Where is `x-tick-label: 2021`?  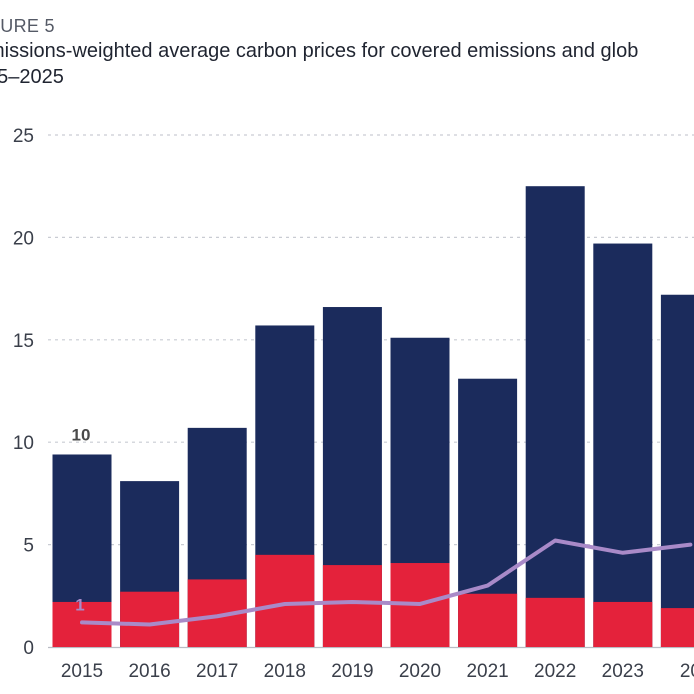
x-tick-label: 2021 is located at coordinates (487, 671).